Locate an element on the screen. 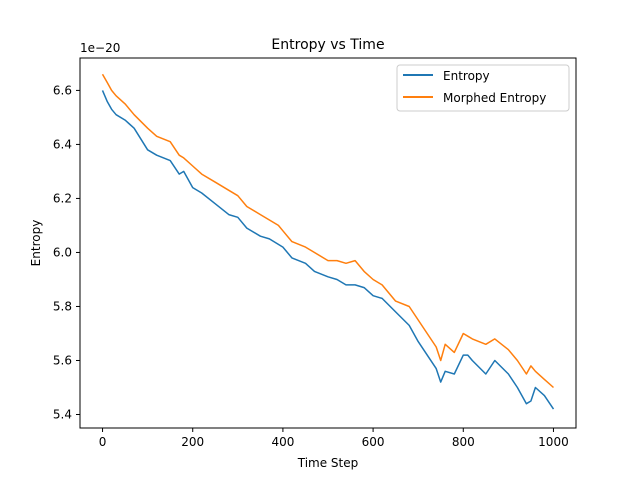 The width and height of the screenshot is (640, 484). legend: Entropy Morphed Entropy is located at coordinates (483, 88).